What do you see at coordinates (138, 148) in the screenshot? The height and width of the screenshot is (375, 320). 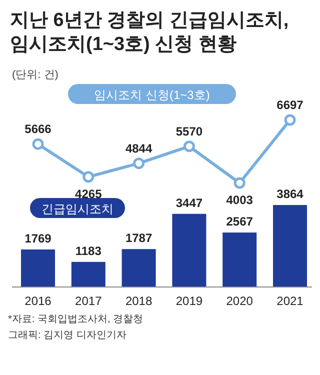 I see `data-label: 4844` at bounding box center [138, 148].